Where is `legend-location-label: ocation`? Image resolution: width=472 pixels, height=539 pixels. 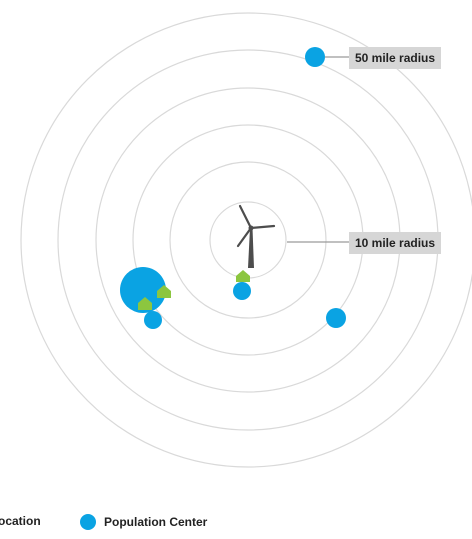
legend-location-label: ocation is located at coordinates (20, 521).